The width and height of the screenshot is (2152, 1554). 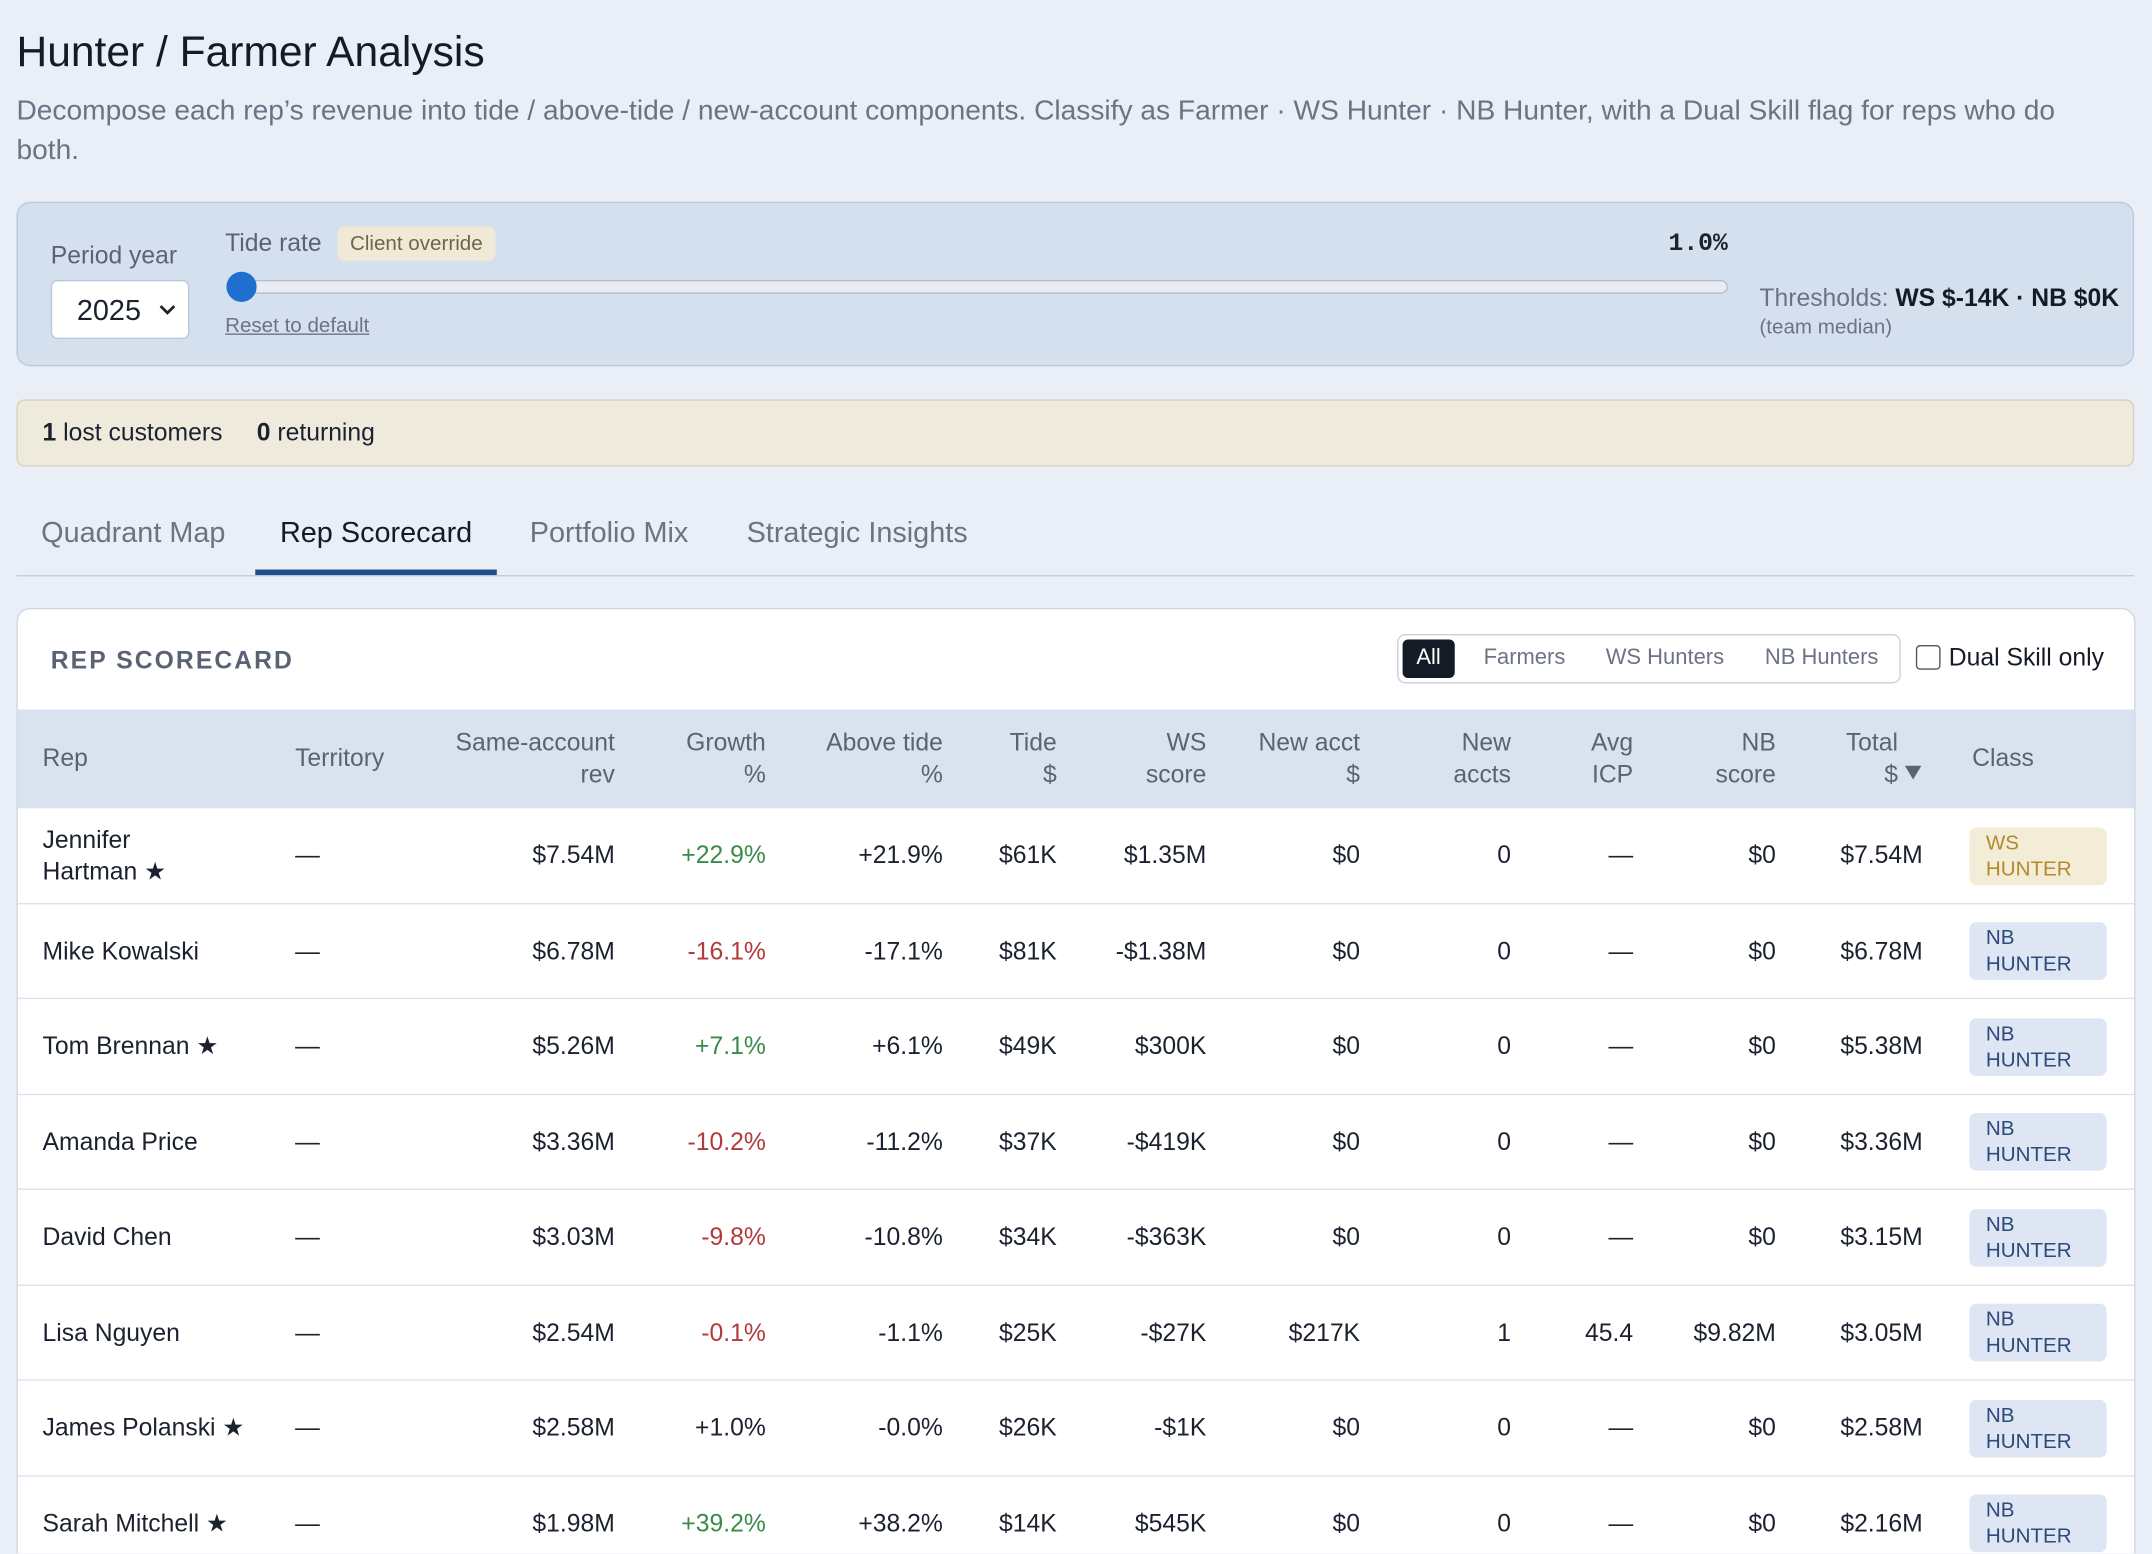 What do you see at coordinates (1612, 758) in the screenshot?
I see `column-header-text: Avg ICP` at bounding box center [1612, 758].